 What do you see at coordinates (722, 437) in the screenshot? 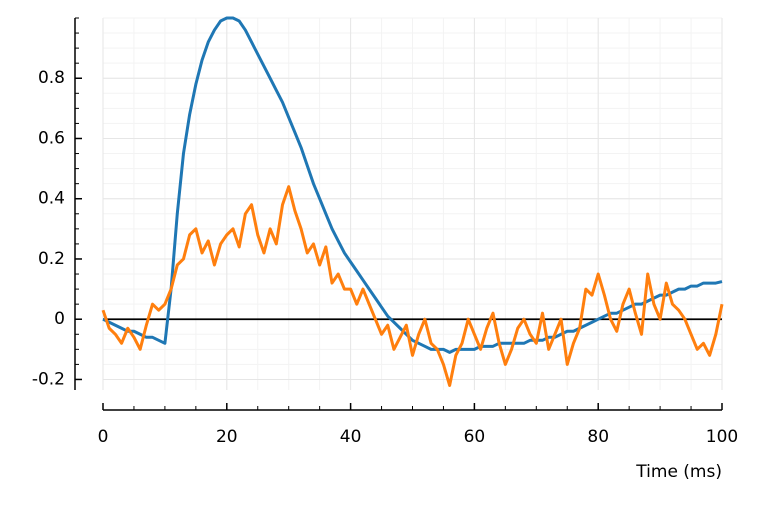
I see `x-tick-label: 100` at bounding box center [722, 437].